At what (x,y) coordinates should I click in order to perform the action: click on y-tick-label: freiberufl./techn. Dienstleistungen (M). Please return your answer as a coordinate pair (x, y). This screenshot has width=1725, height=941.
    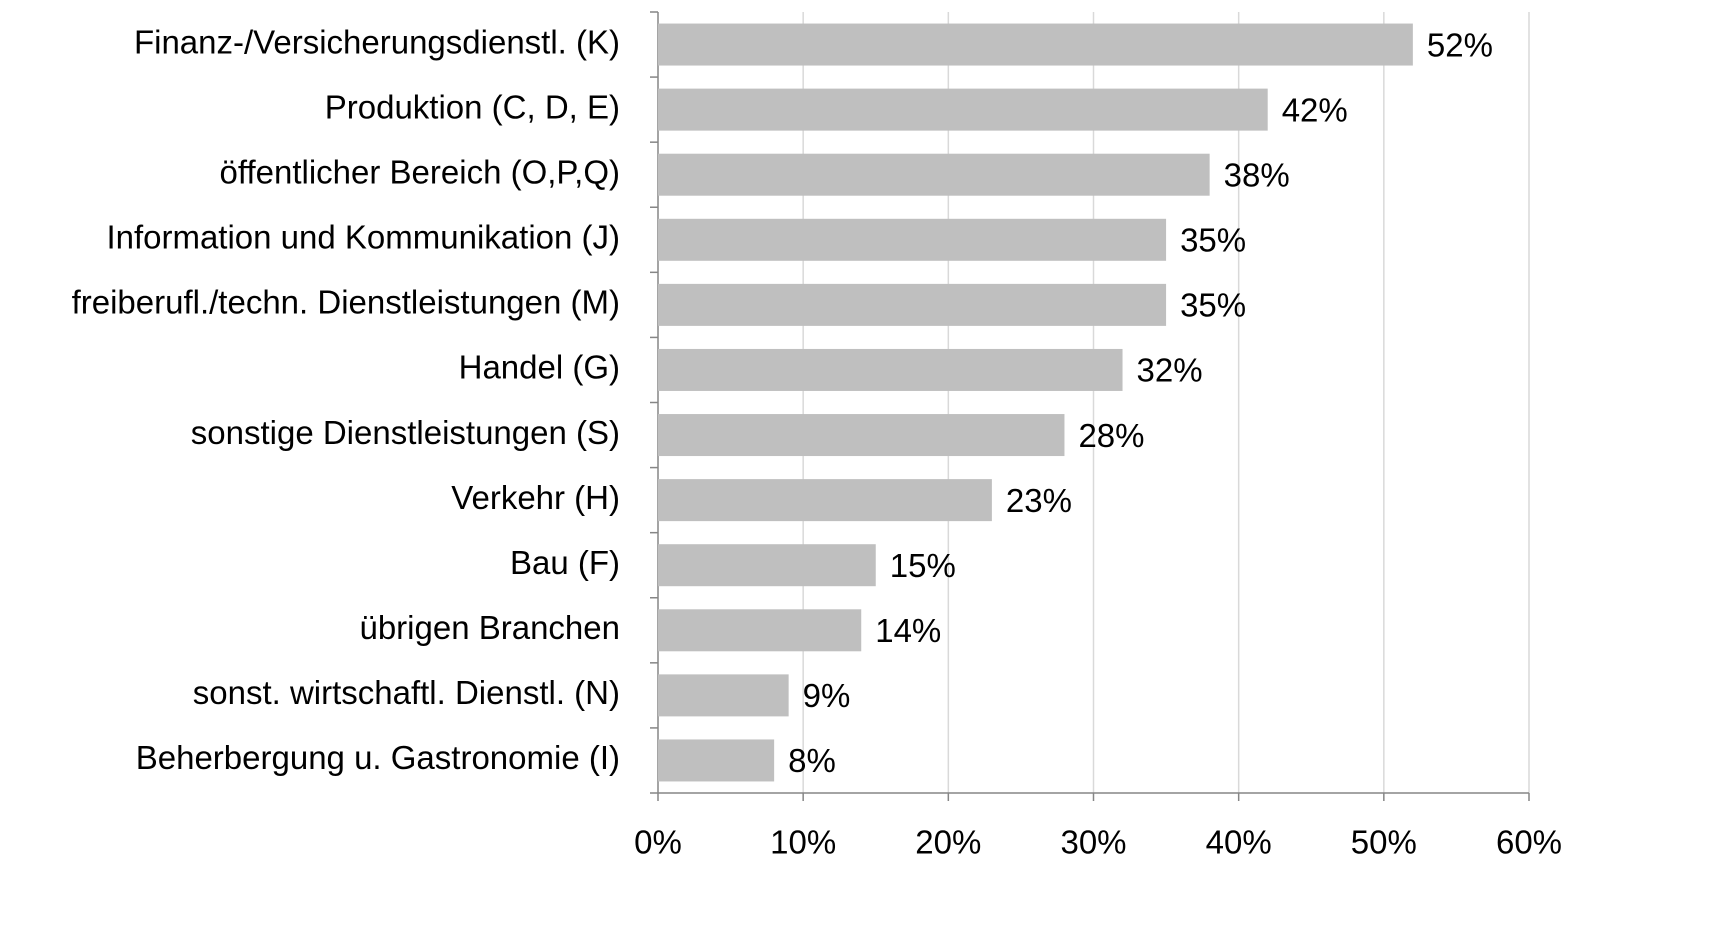
    Looking at the image, I should click on (346, 302).